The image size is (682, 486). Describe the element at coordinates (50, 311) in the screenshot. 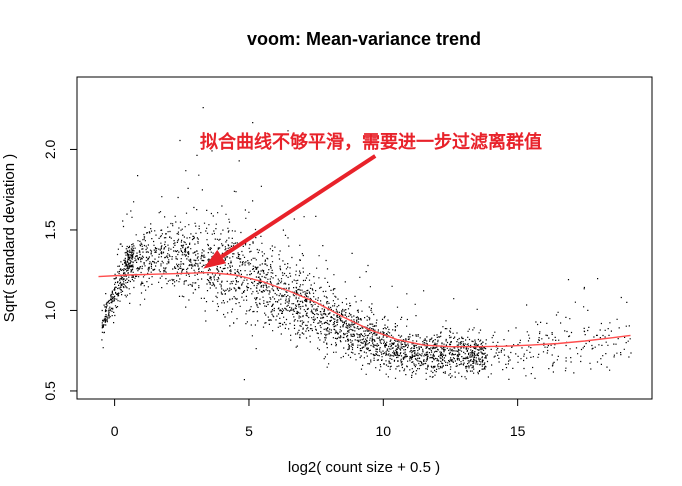

I see `y-tick-label: 1.0` at that location.